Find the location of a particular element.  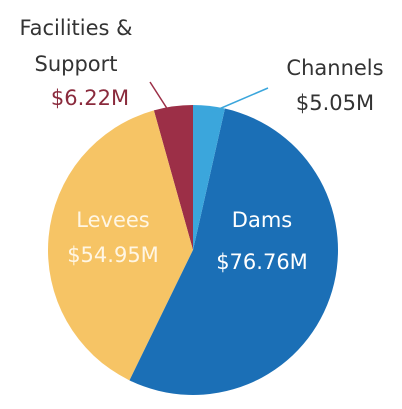

slice-label: Facilities & Support is located at coordinates (76, 46).